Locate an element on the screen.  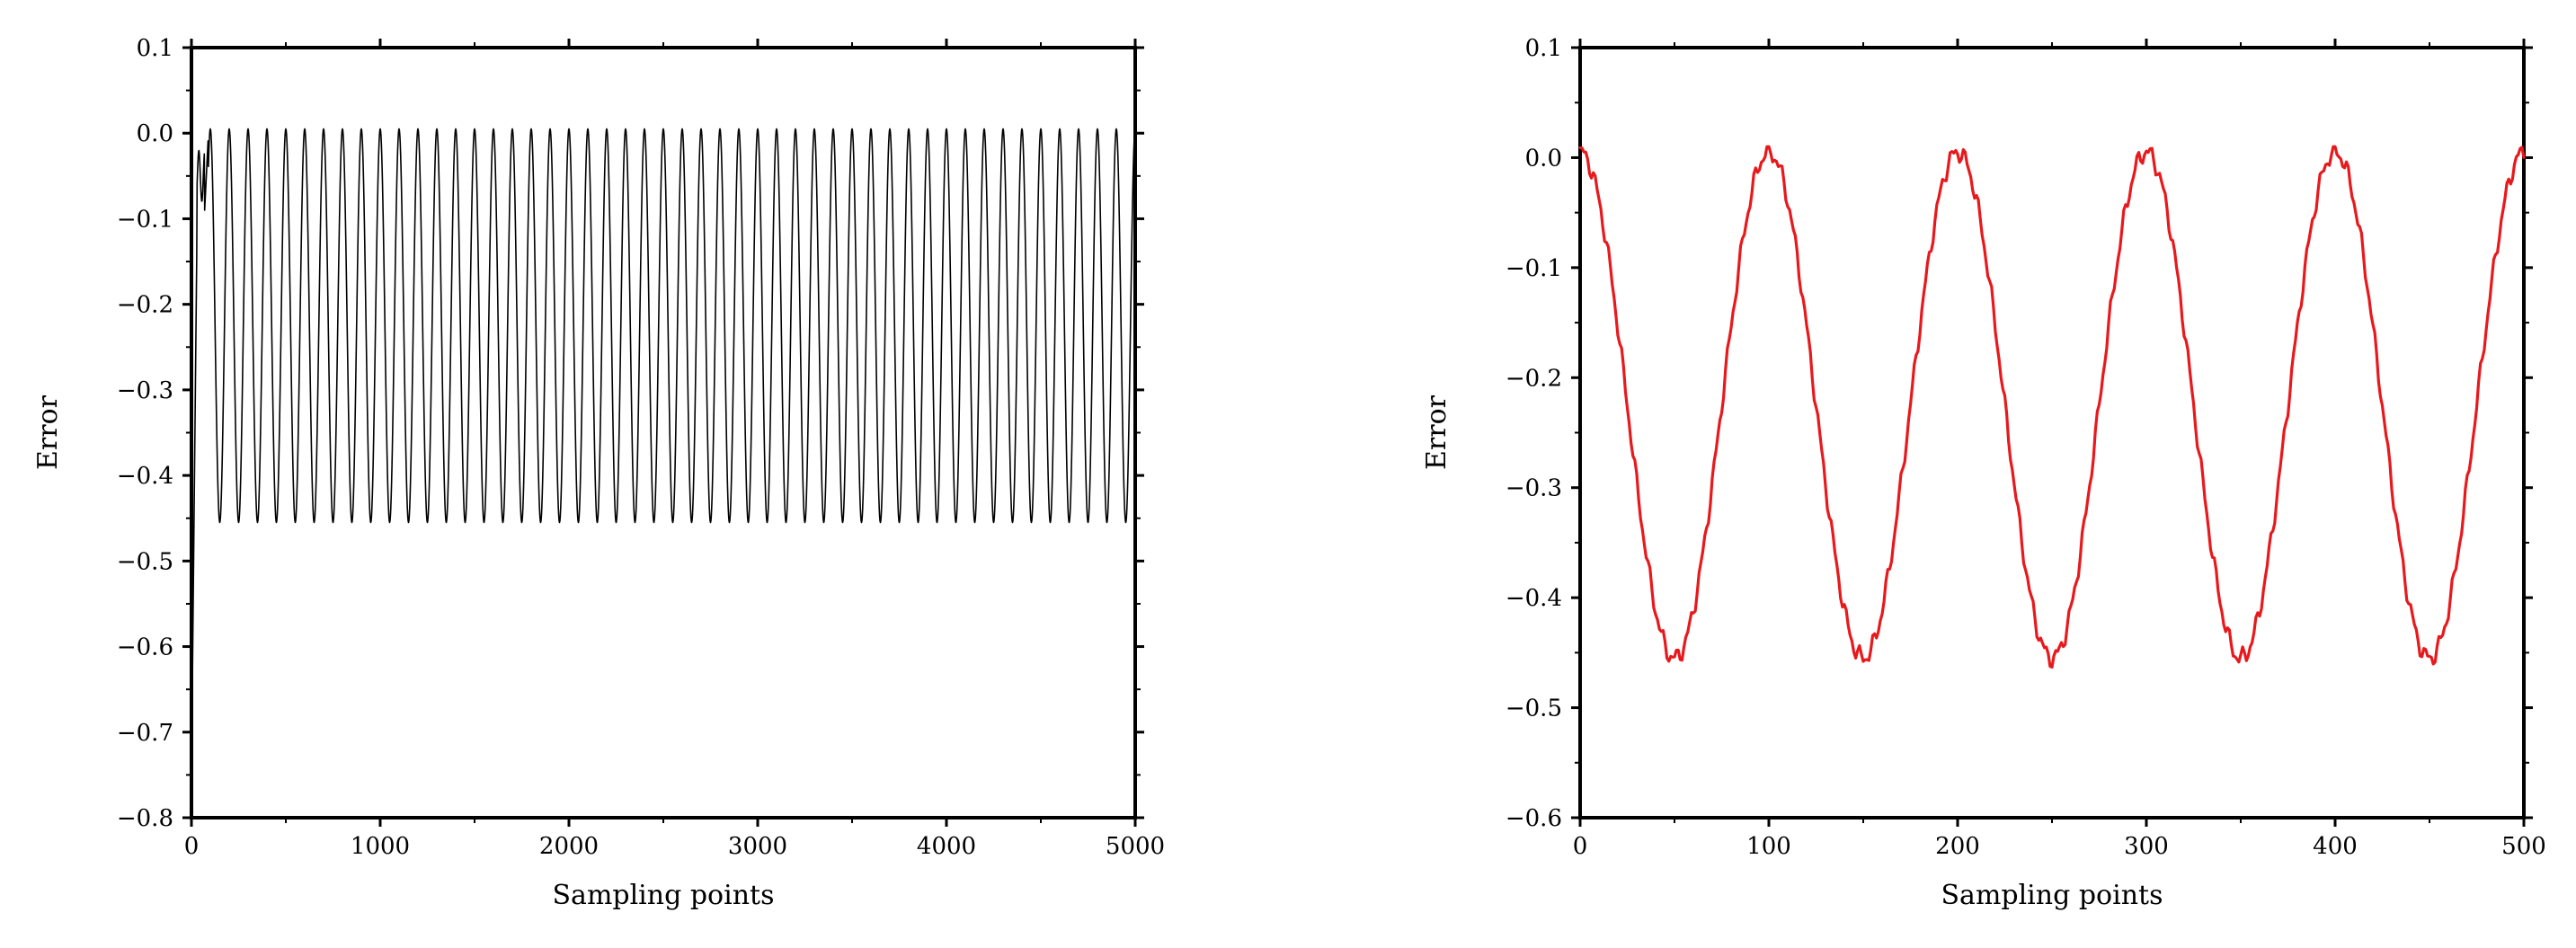
x-tick-label: 4000 is located at coordinates (946, 846).